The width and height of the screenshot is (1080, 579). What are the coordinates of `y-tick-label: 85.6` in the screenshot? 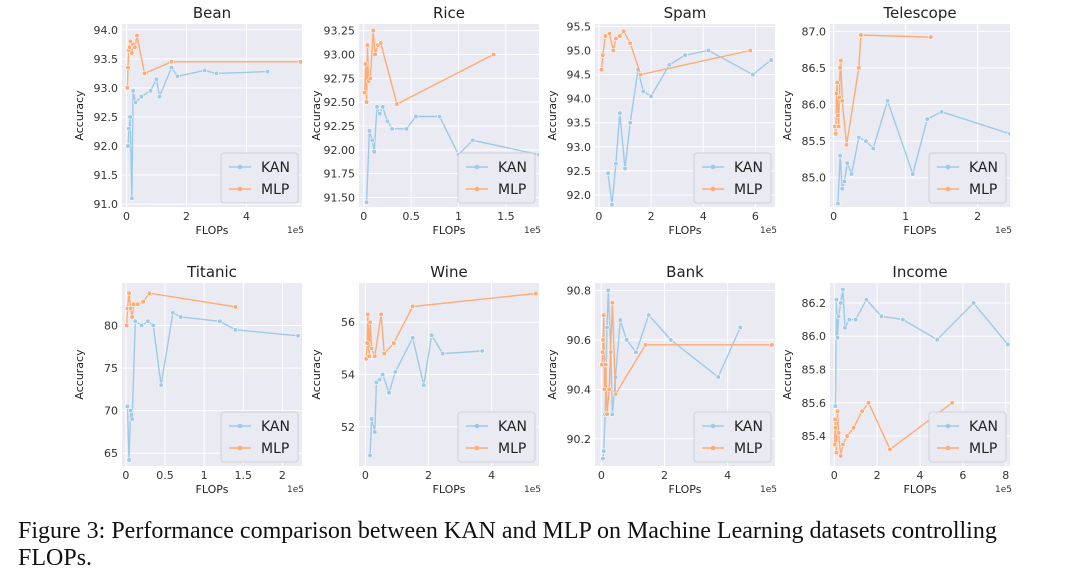 It's located at (814, 403).